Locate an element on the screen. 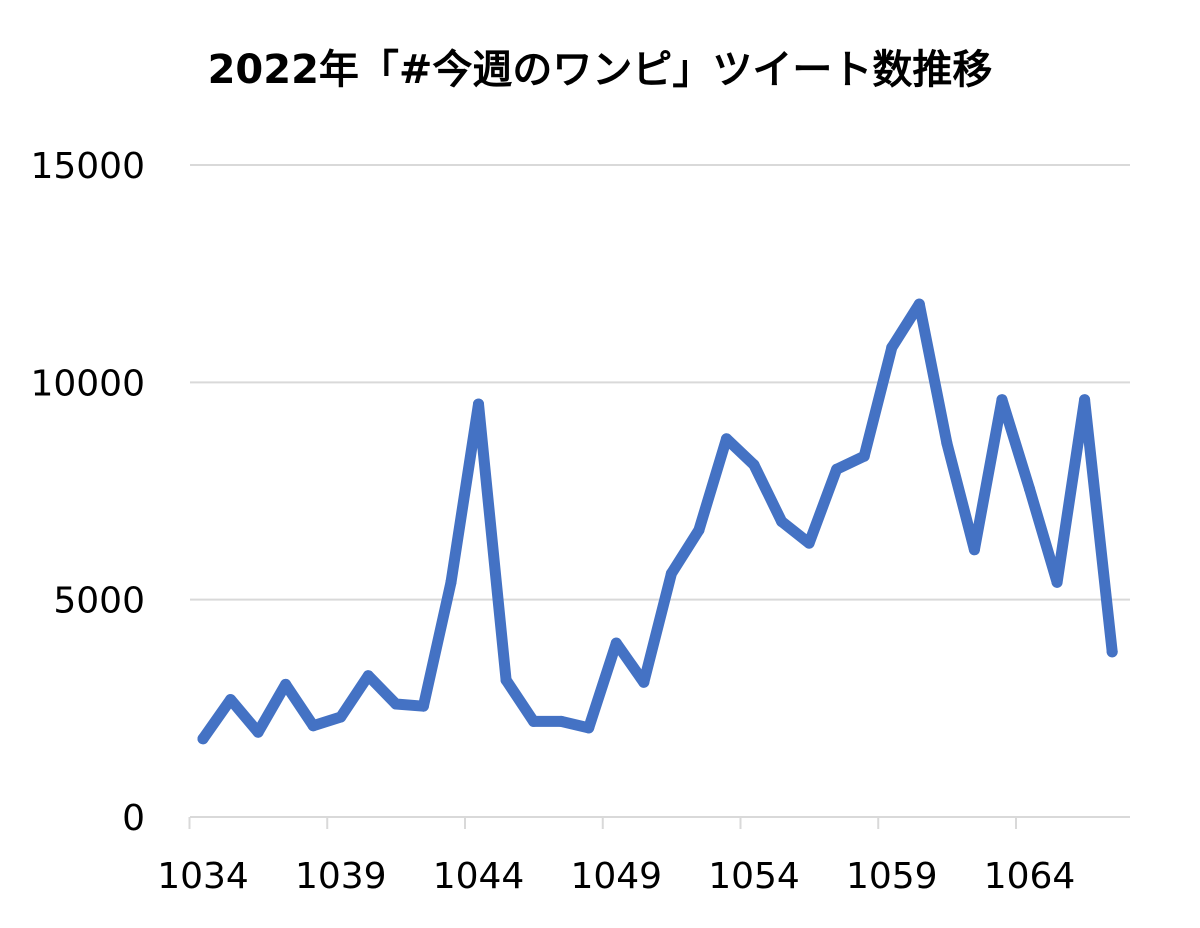  x-tick-label: 1034 is located at coordinates (203, 876).